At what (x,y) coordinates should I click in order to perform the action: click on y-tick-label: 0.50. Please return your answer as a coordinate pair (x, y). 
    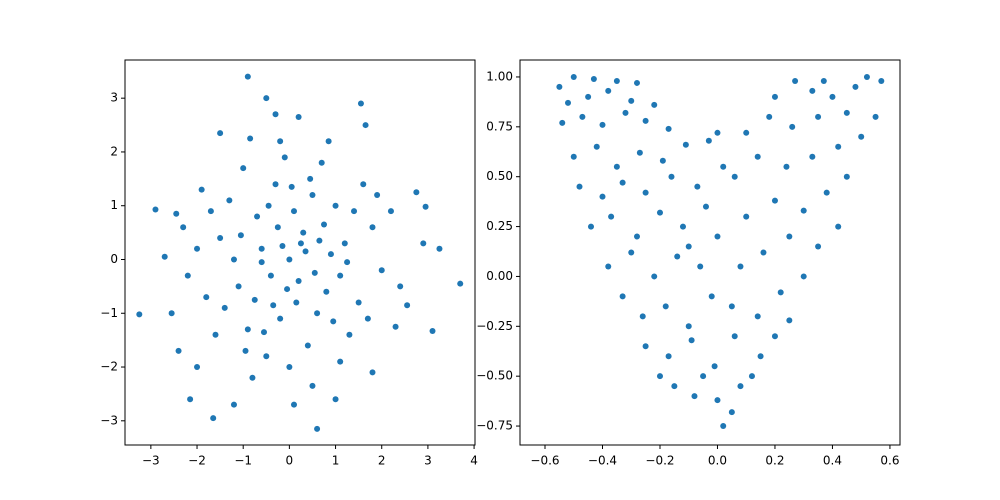
    Looking at the image, I should click on (499, 176).